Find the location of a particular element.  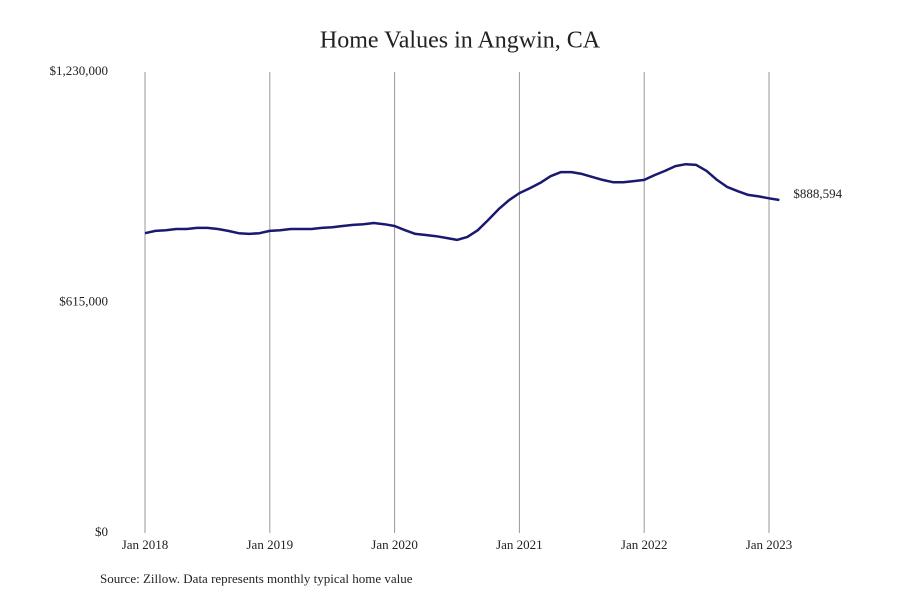

y-tick-label: $0 is located at coordinates (101, 531).